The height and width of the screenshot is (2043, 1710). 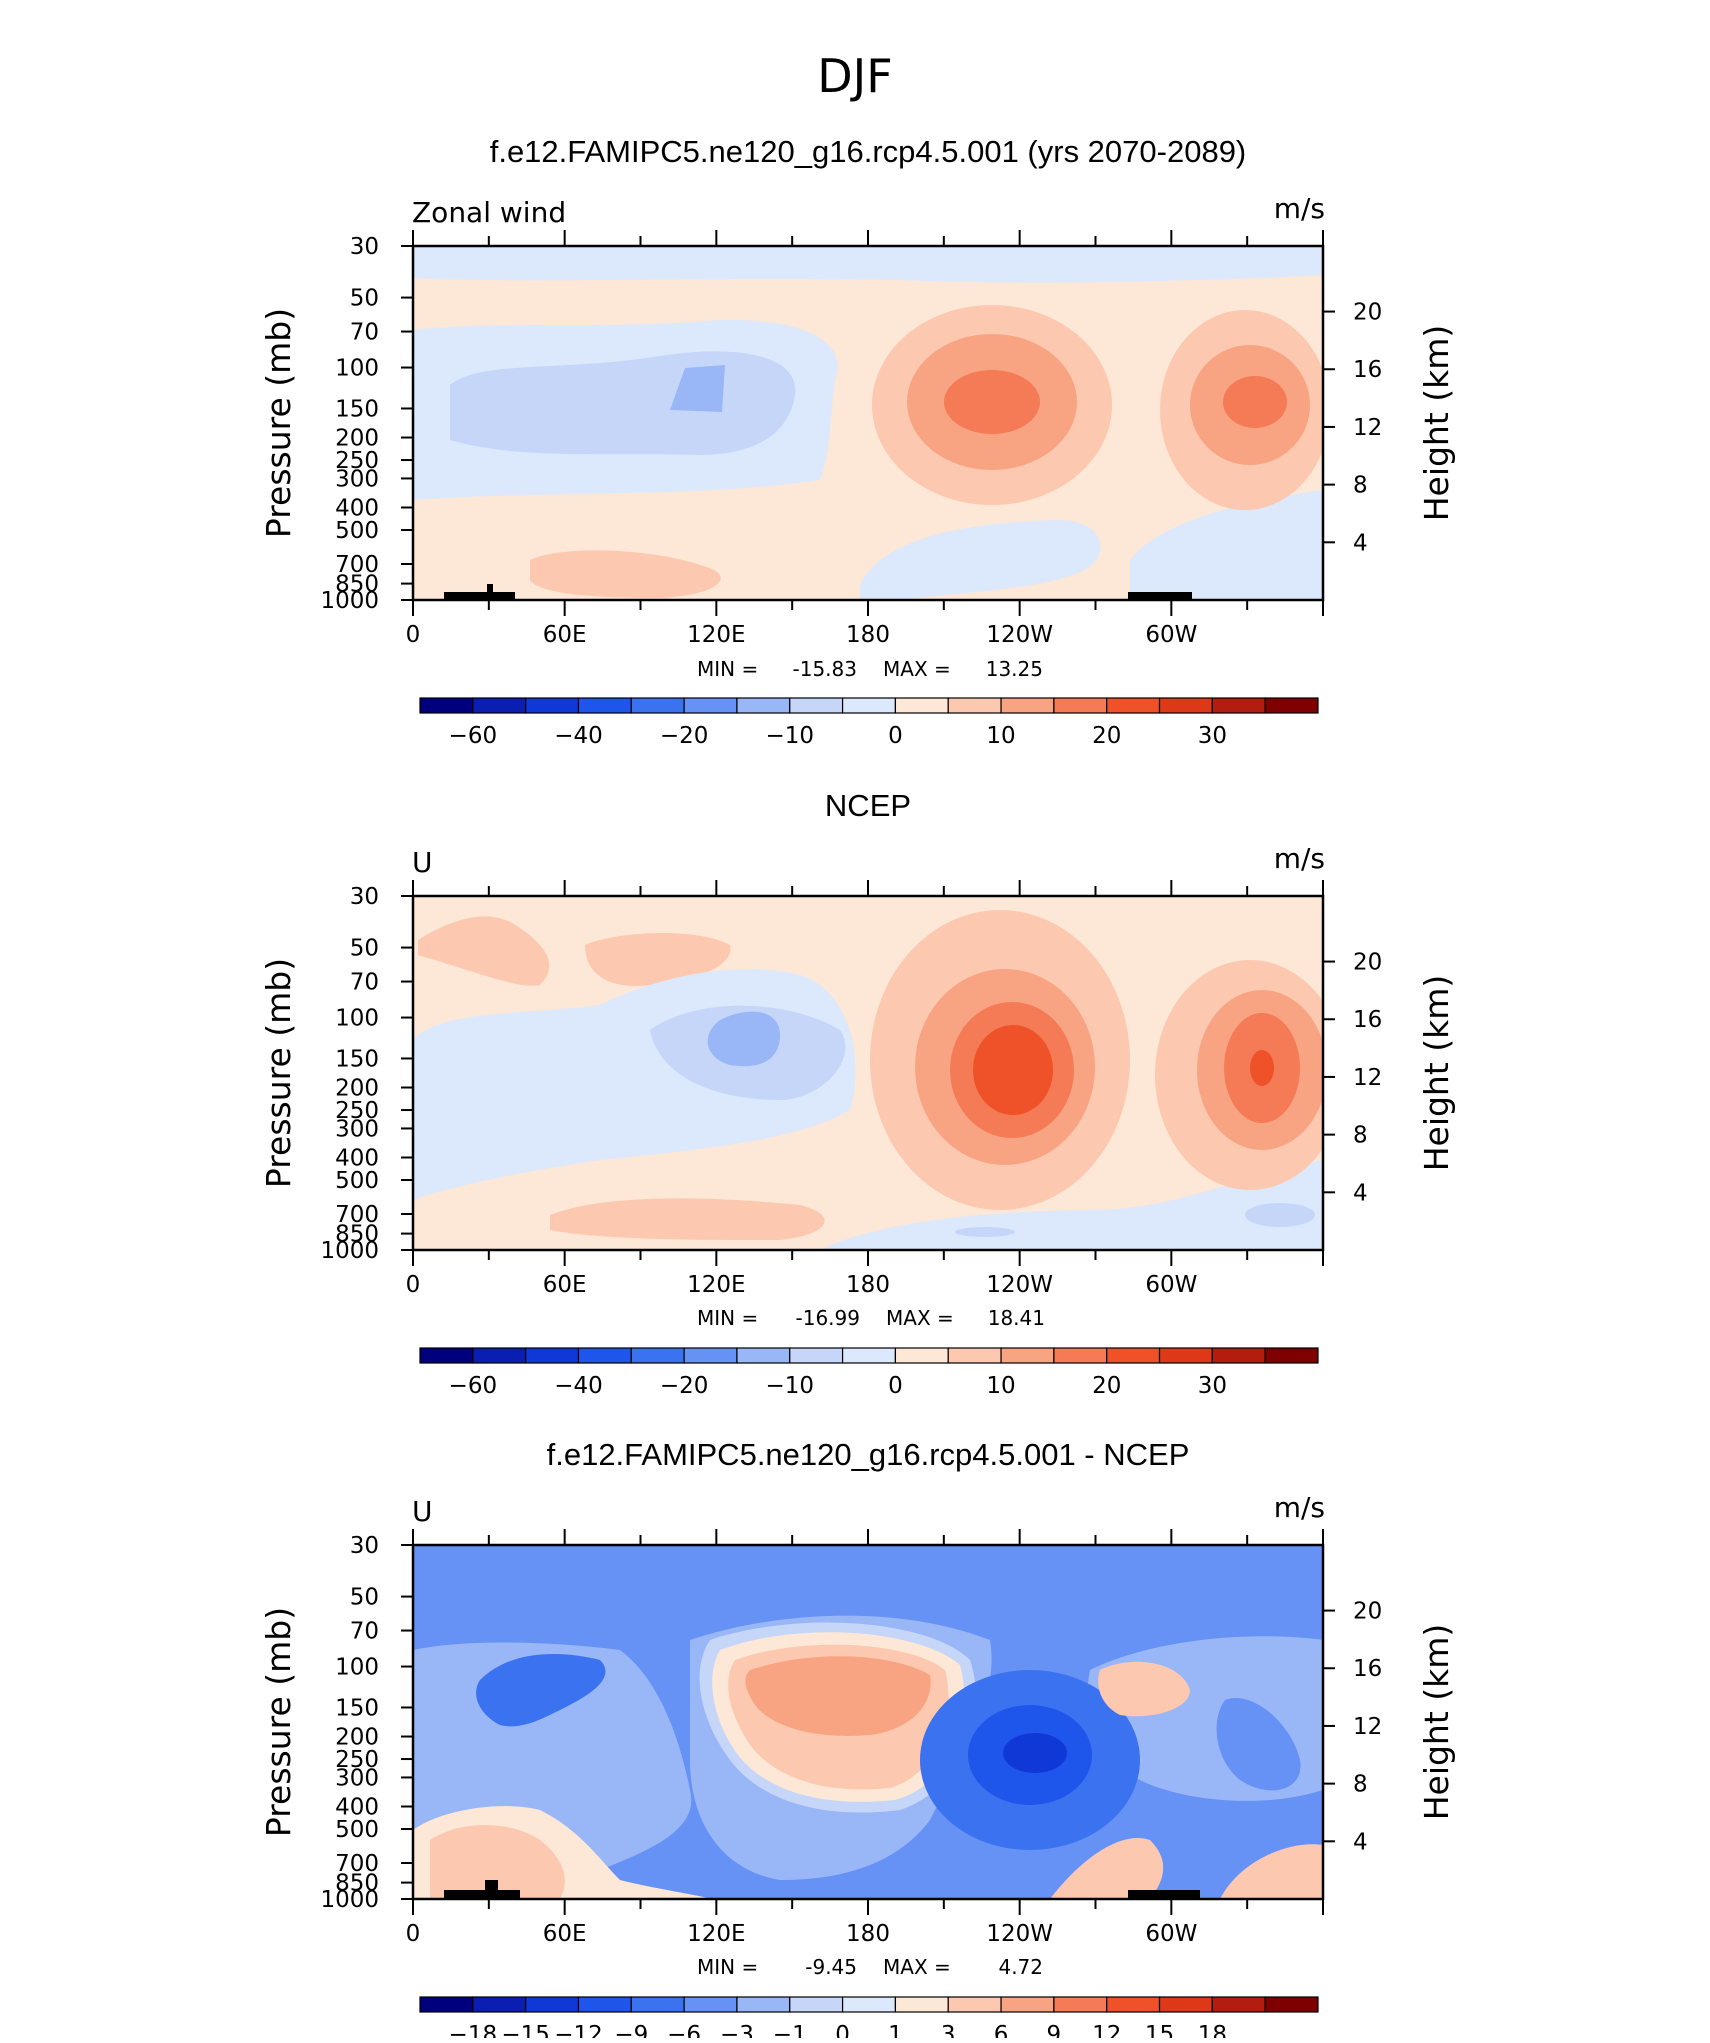 What do you see at coordinates (1071, 1205) in the screenshot?
I see `contour-surface-easterly-band` at bounding box center [1071, 1205].